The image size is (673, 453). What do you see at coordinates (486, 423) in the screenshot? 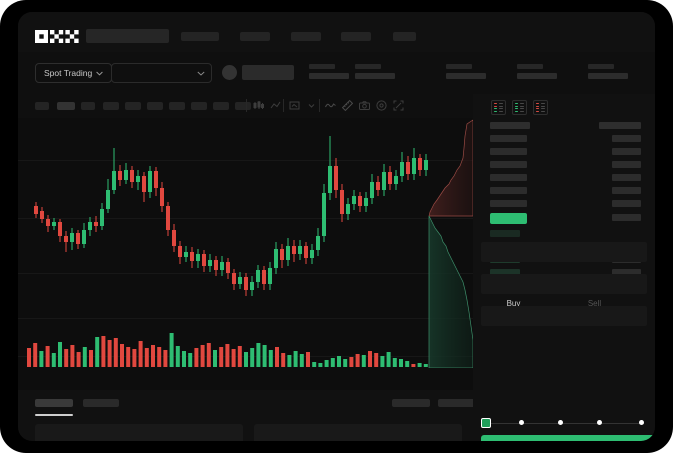
I see `slider-handle` at bounding box center [486, 423].